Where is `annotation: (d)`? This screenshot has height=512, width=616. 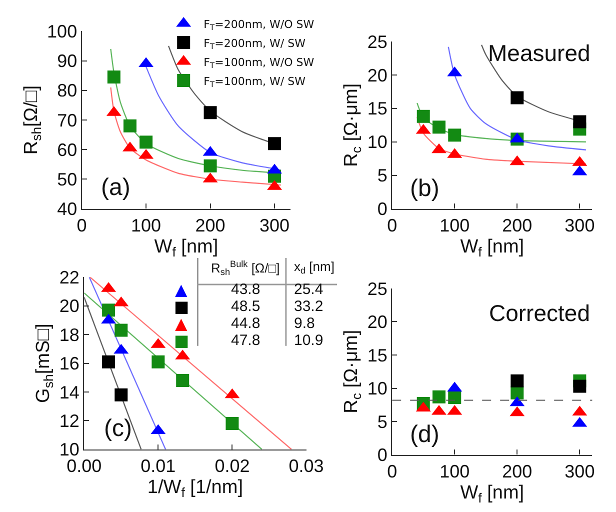
annotation: (d) is located at coordinates (425, 434).